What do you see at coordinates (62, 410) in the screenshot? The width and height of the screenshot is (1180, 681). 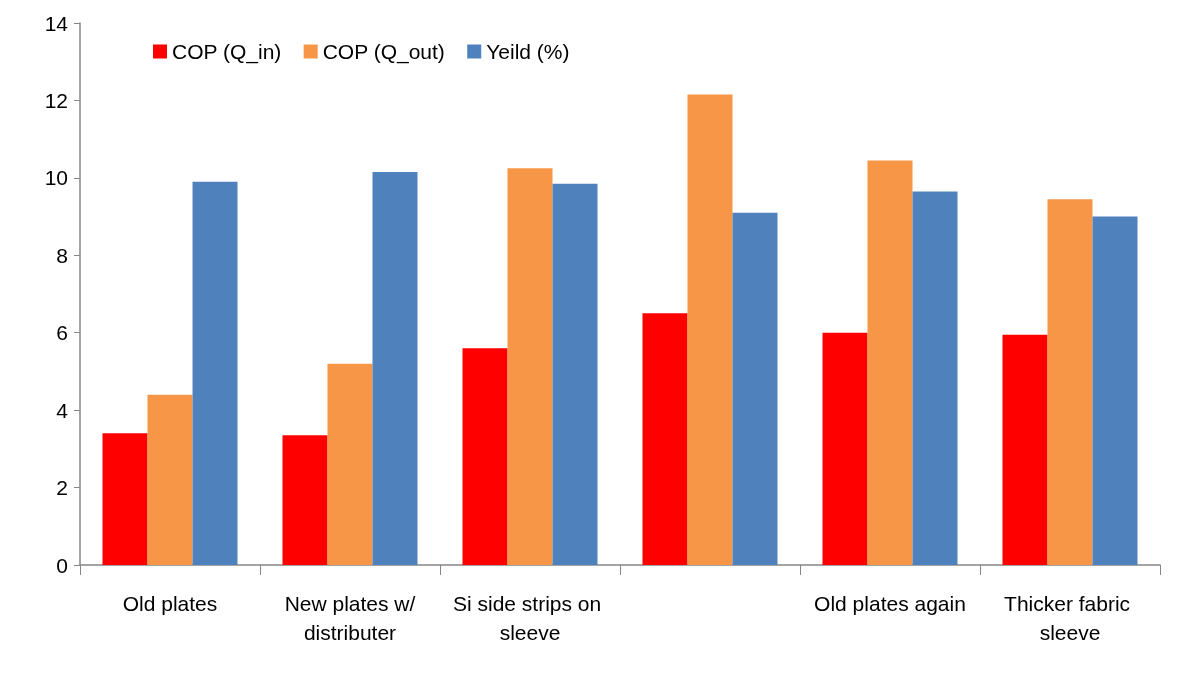 I see `y-tick-label: 4` at bounding box center [62, 410].